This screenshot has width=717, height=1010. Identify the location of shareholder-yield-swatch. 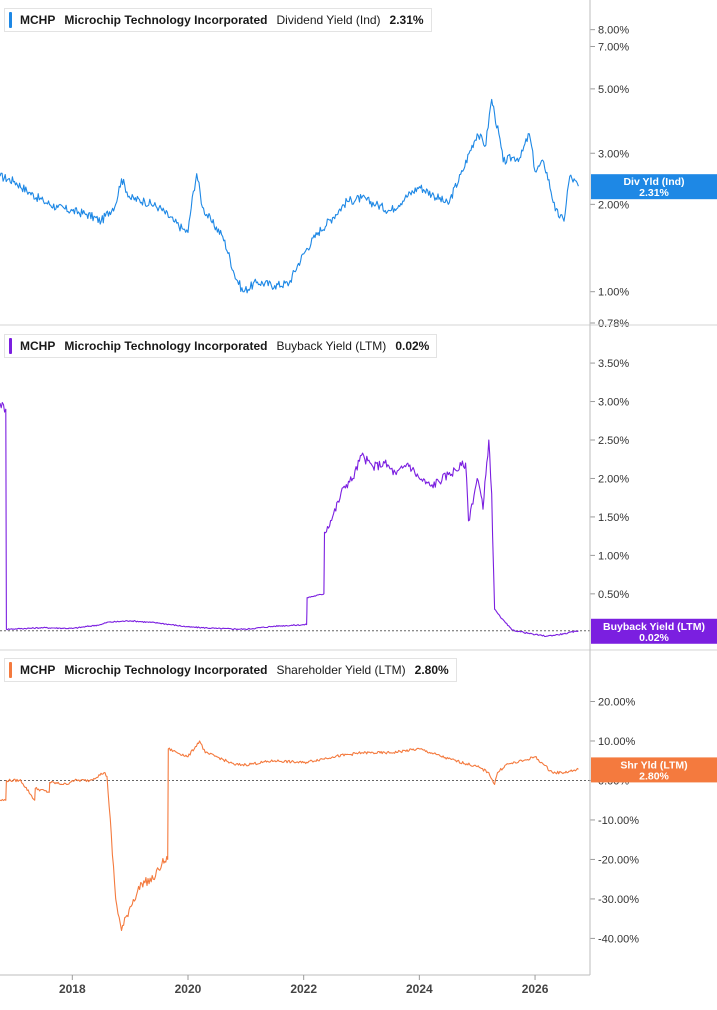
(10, 670).